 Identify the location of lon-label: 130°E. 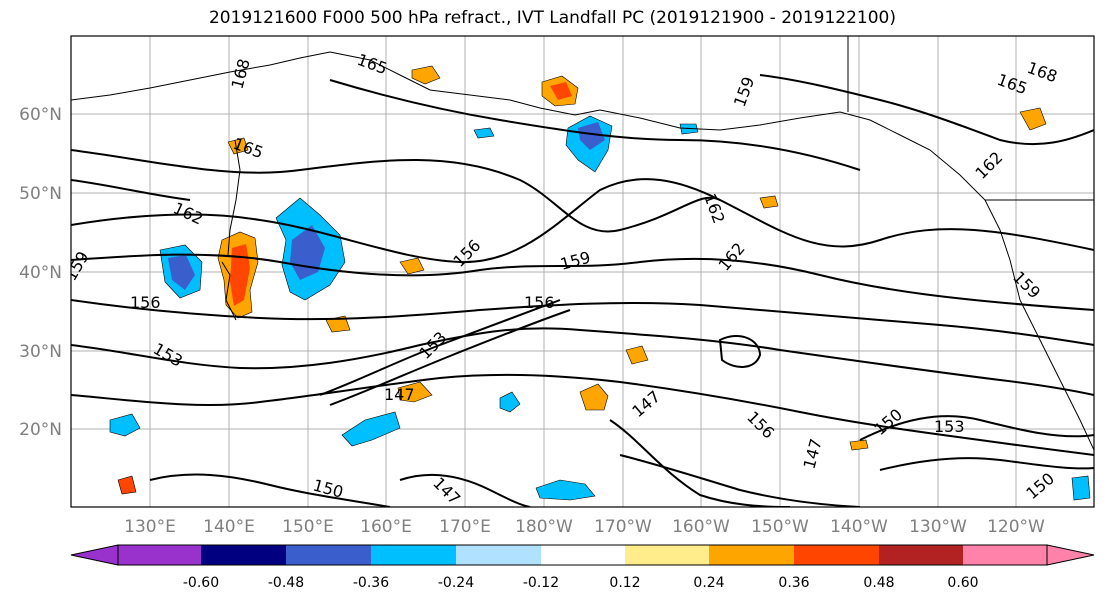
(150, 527).